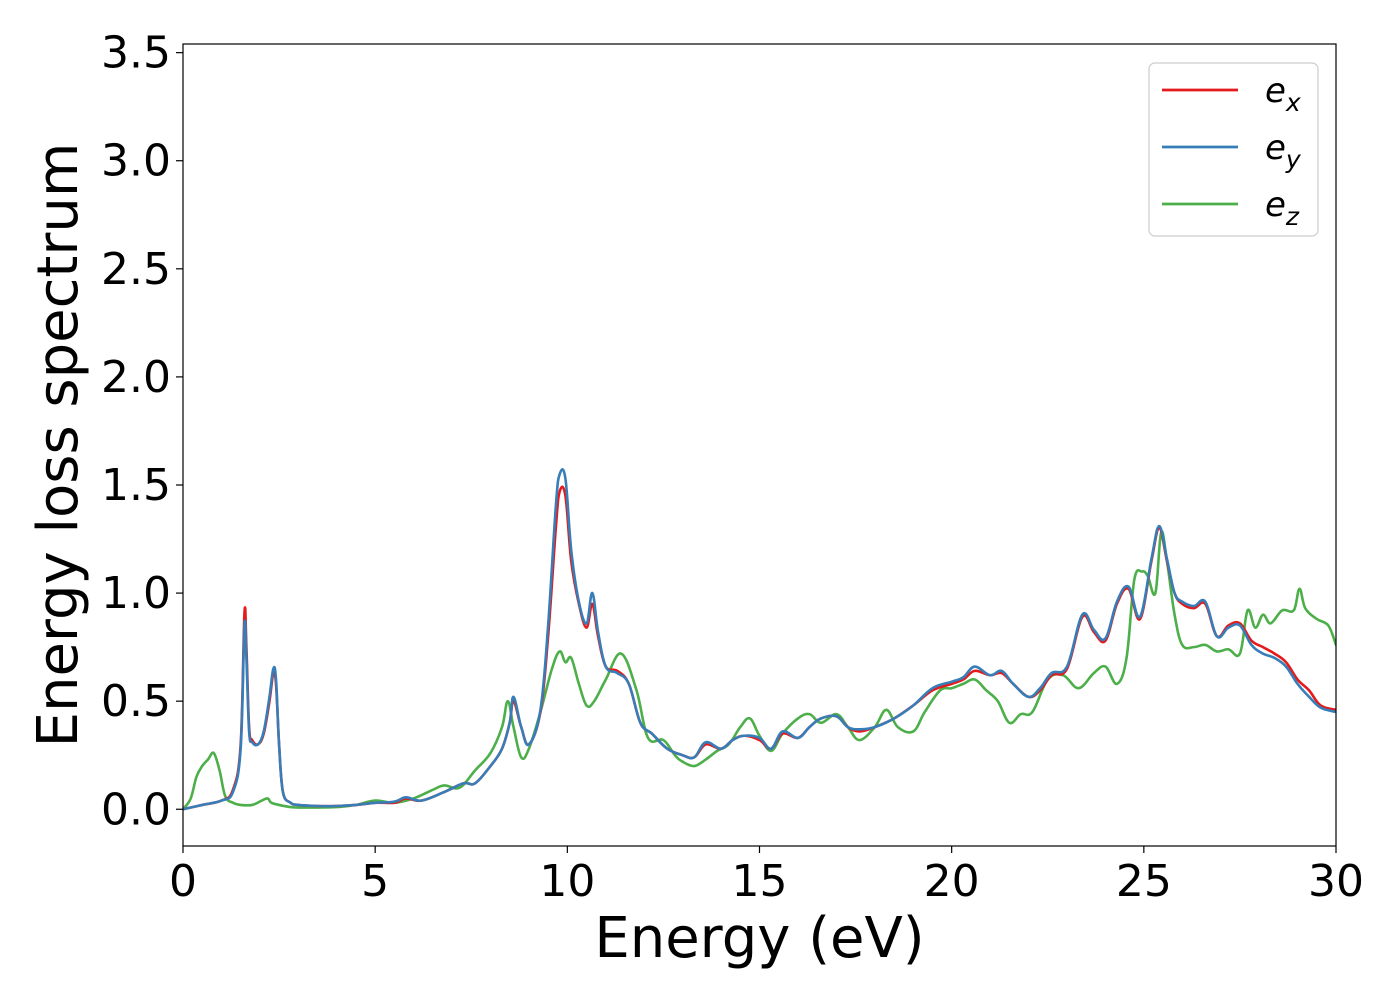 The width and height of the screenshot is (1400, 1000). What do you see at coordinates (1233, 149) in the screenshot?
I see `legend-box` at bounding box center [1233, 149].